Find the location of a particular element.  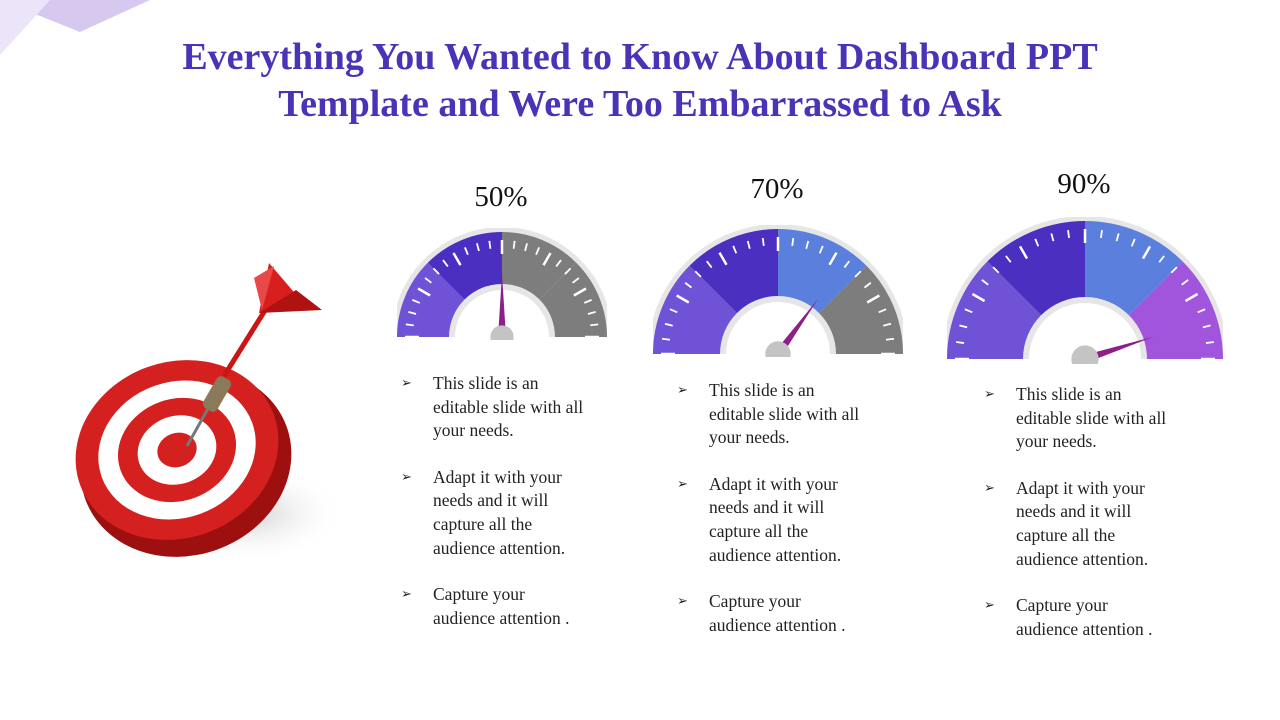

gauge-2-percent-label: 70% is located at coordinates (777, 189).